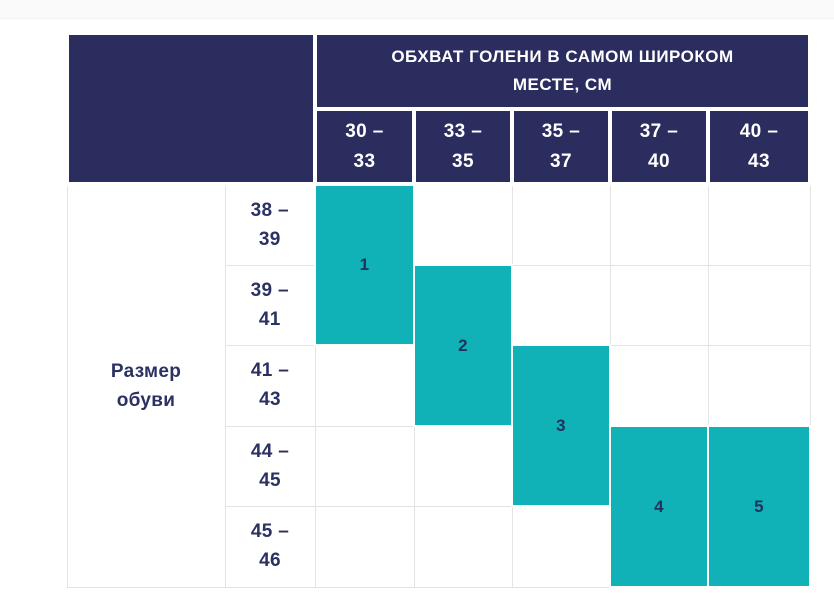 The image size is (834, 602). I want to click on column-header-35-37: 35 – 37, so click(561, 146).